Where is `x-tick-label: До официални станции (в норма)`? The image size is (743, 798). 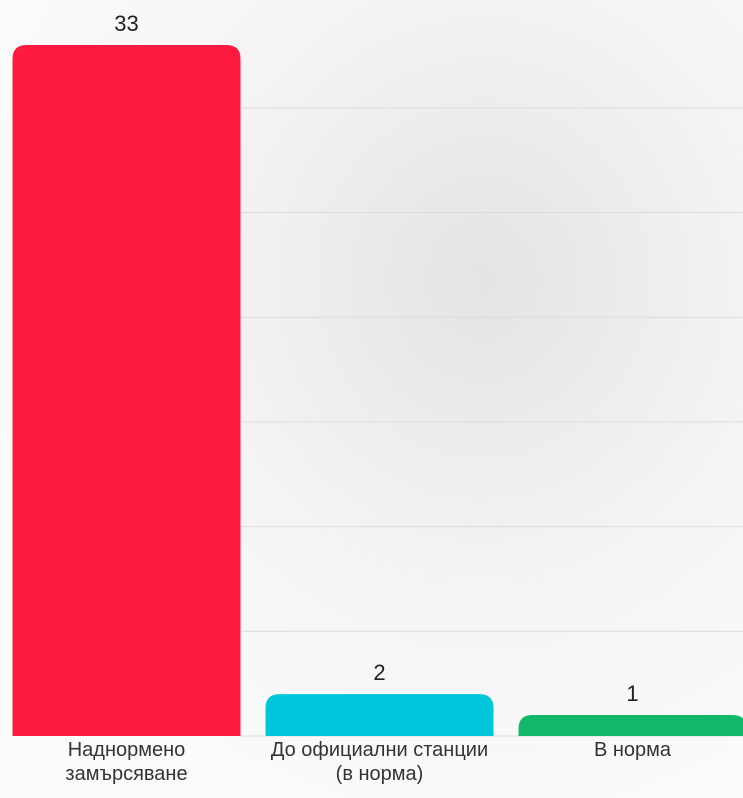 x-tick-label: До официални станции (в норма) is located at coordinates (379, 762).